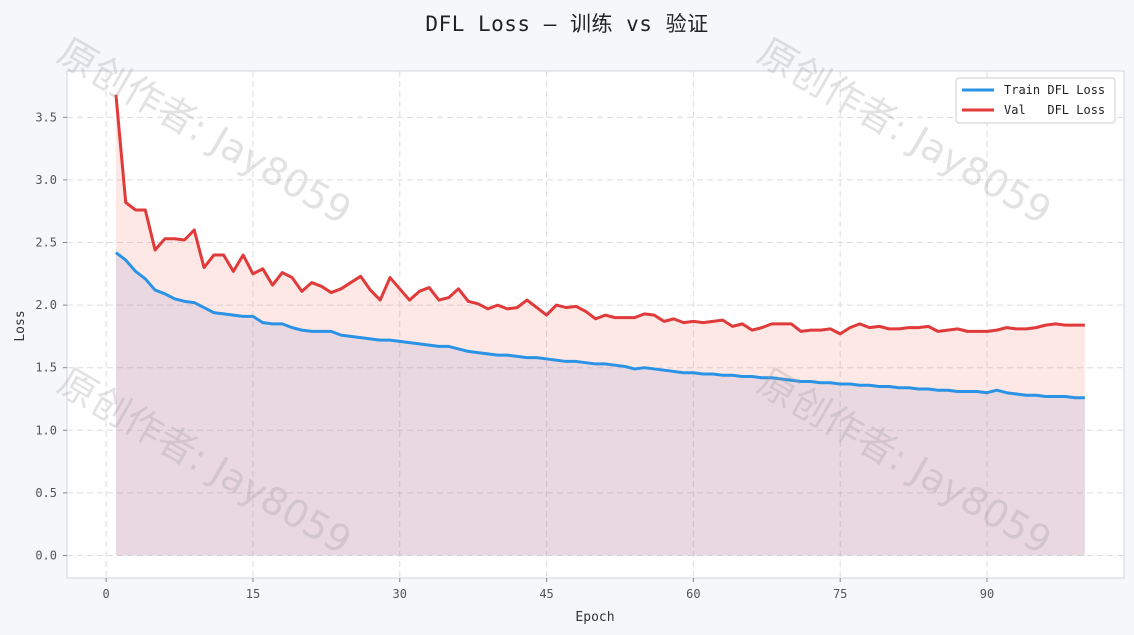  What do you see at coordinates (546, 594) in the screenshot?
I see `x-tick-label: 45` at bounding box center [546, 594].